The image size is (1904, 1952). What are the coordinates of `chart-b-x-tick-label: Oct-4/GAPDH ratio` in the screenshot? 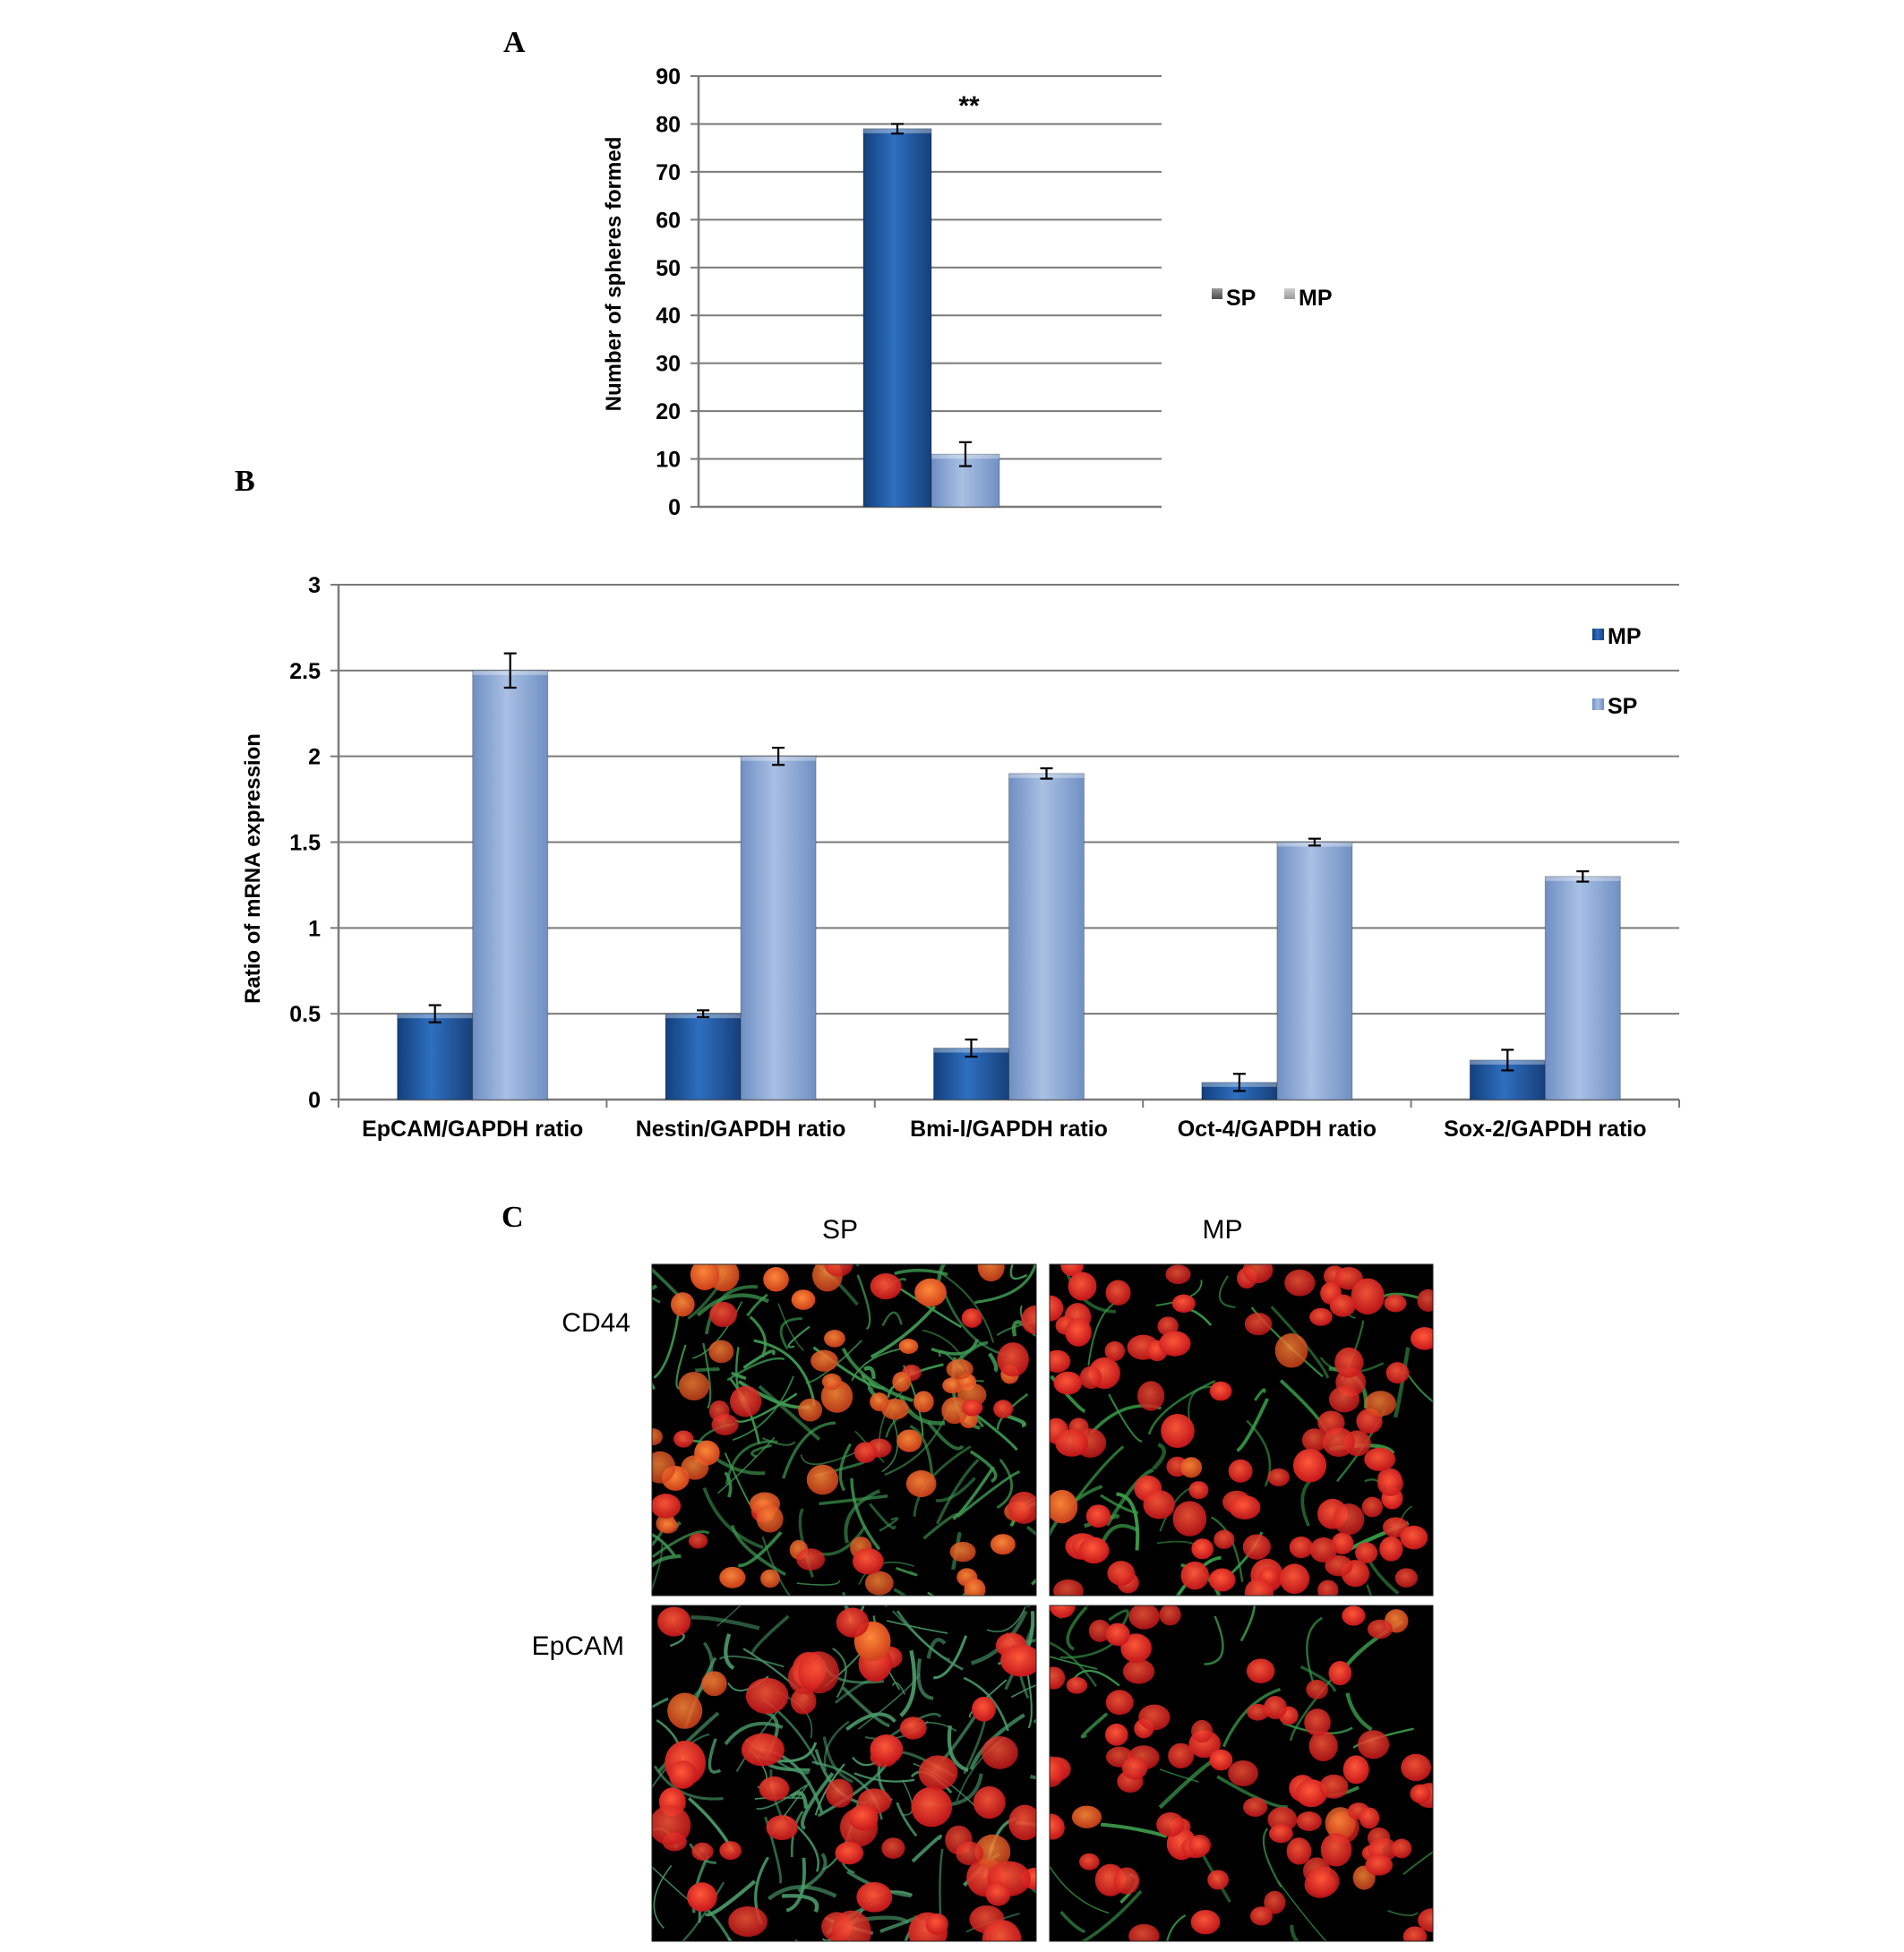 It's located at (1277, 1130).